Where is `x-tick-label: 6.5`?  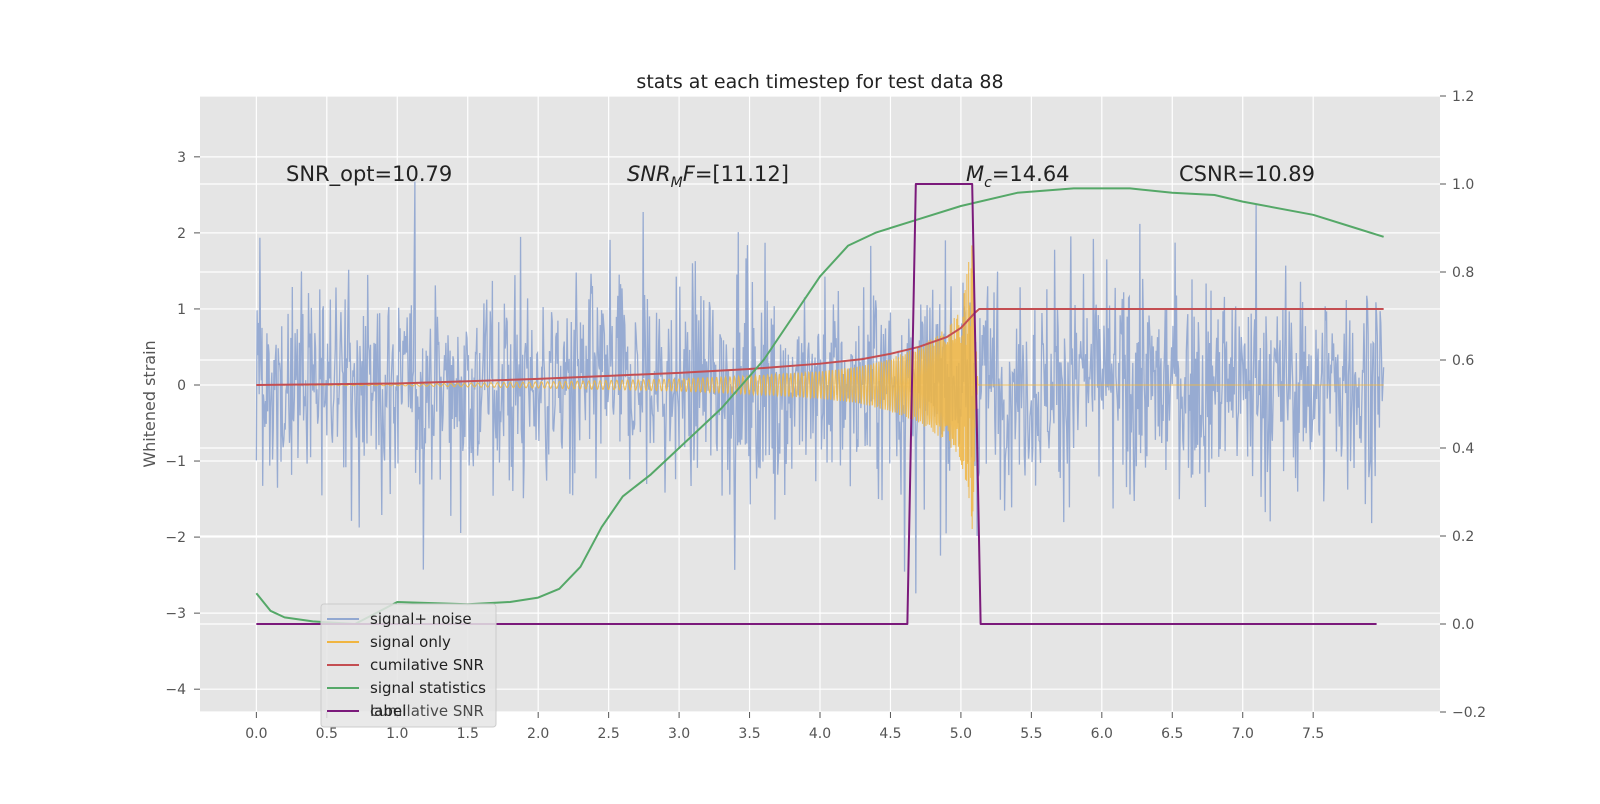
x-tick-label: 6.5 is located at coordinates (1172, 734).